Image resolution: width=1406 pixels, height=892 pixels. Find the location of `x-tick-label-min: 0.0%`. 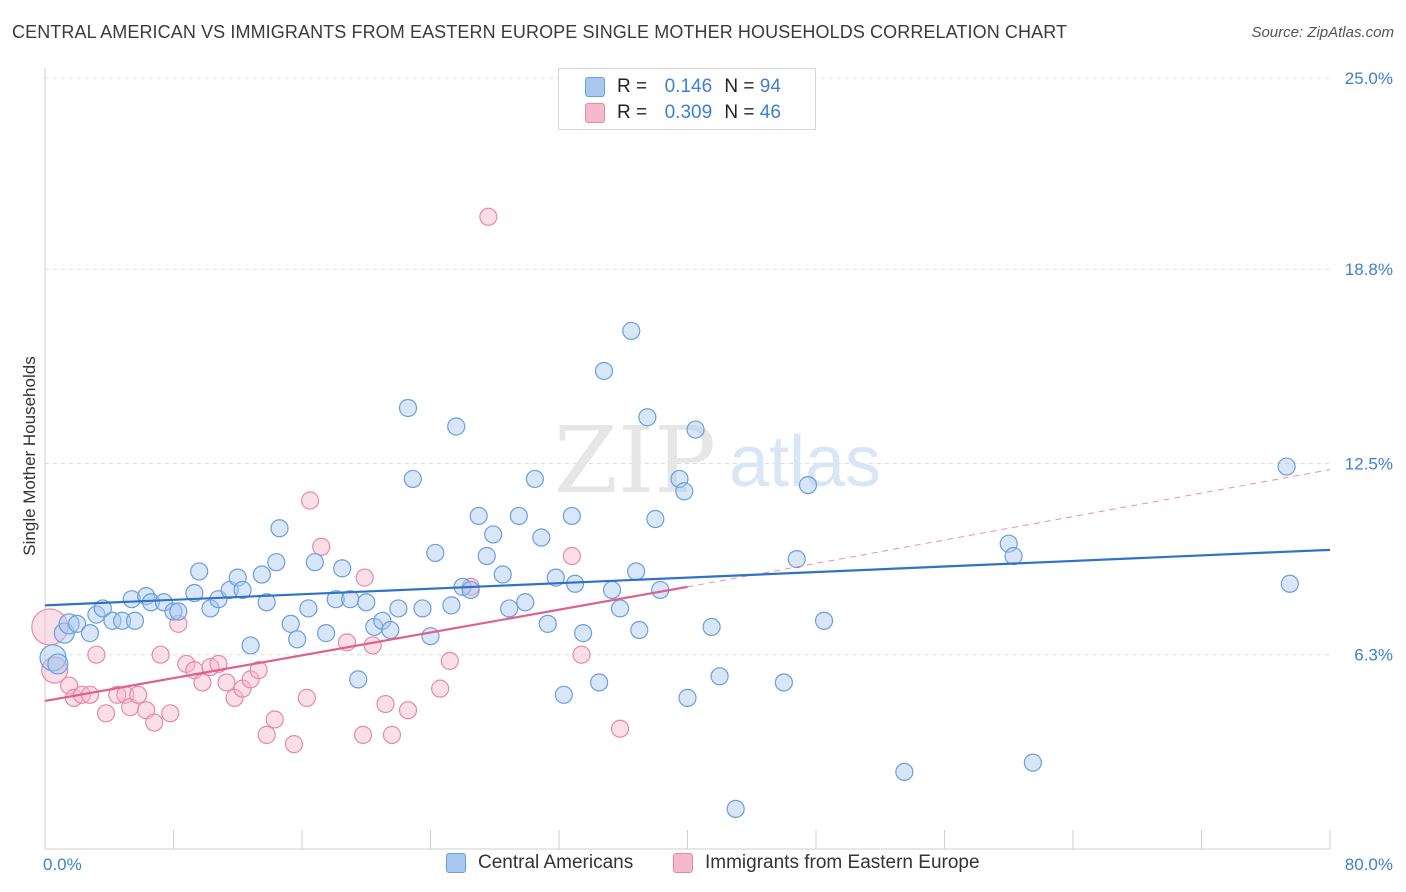

x-tick-label-min: 0.0% is located at coordinates (62, 864).